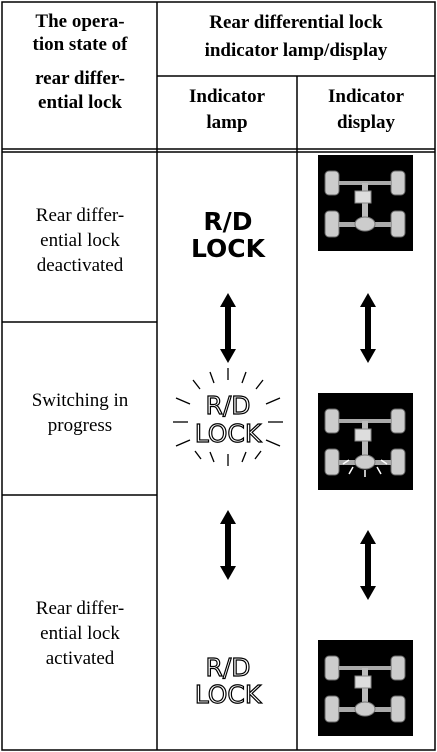 The width and height of the screenshot is (437, 752). What do you see at coordinates (80, 78) in the screenshot?
I see `header-text: rear differ-` at bounding box center [80, 78].